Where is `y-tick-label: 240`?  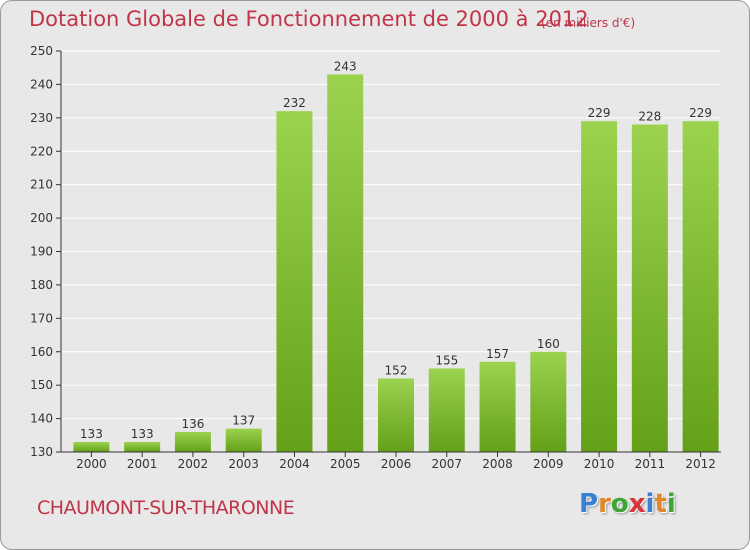 y-tick-label: 240 is located at coordinates (41, 84).